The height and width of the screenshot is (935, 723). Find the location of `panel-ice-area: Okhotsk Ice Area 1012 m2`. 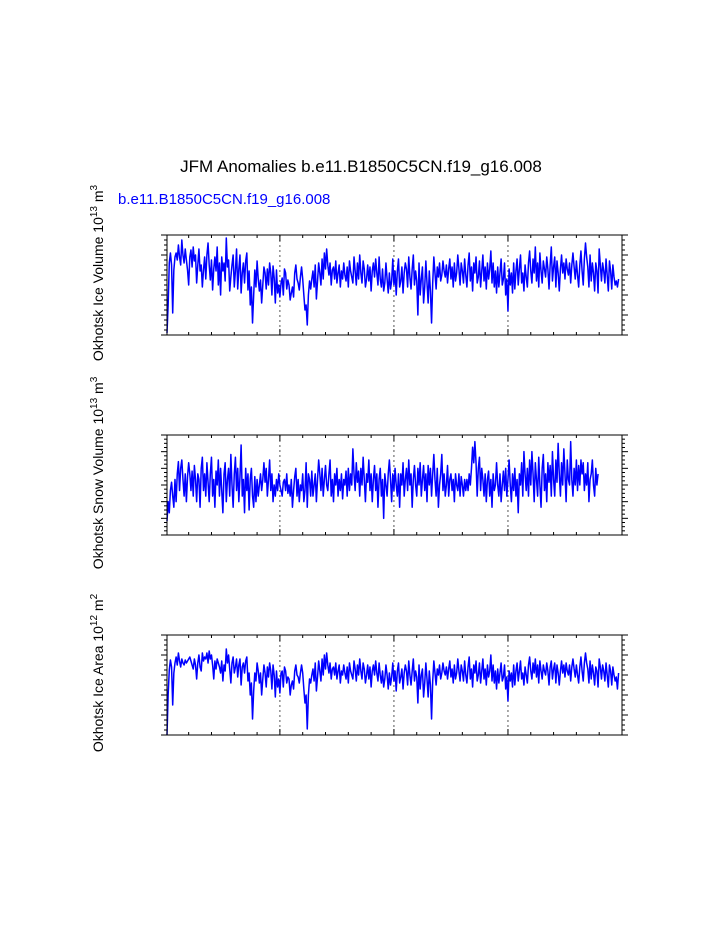

panel-ice-area: Okhotsk Ice Area 1012 m2 is located at coordinates (358, 672).